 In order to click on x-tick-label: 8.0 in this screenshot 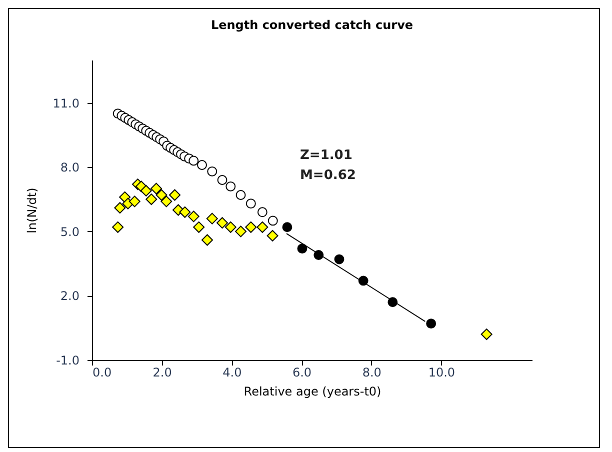, I will do `click(372, 373)`.